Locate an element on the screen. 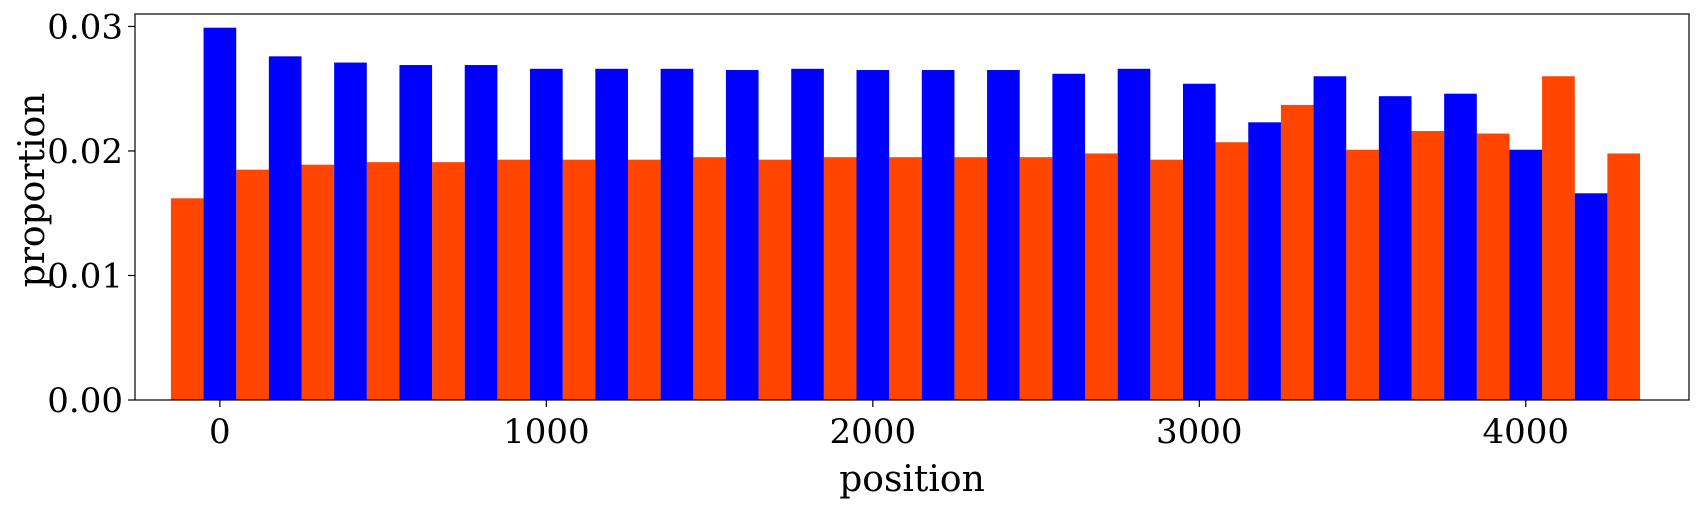 The image size is (1699, 507). x-tick-label-2: 2000 is located at coordinates (873, 432).